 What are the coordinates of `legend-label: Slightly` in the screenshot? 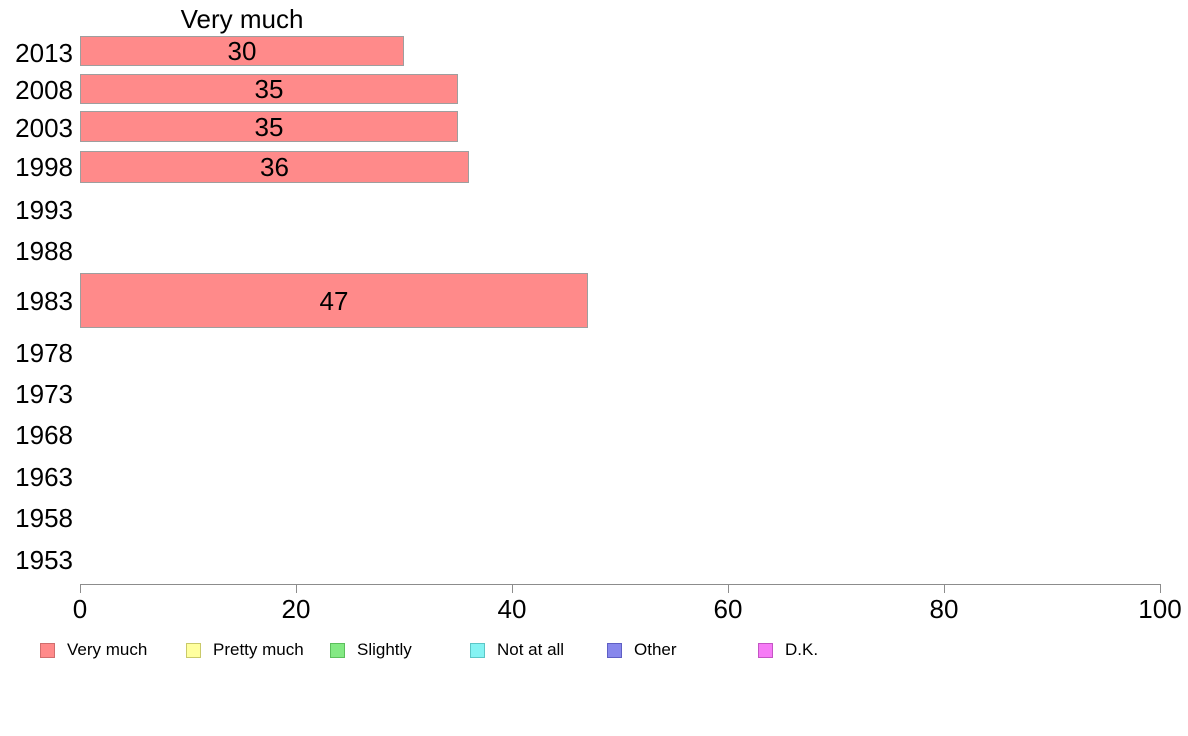 It's located at (384, 649).